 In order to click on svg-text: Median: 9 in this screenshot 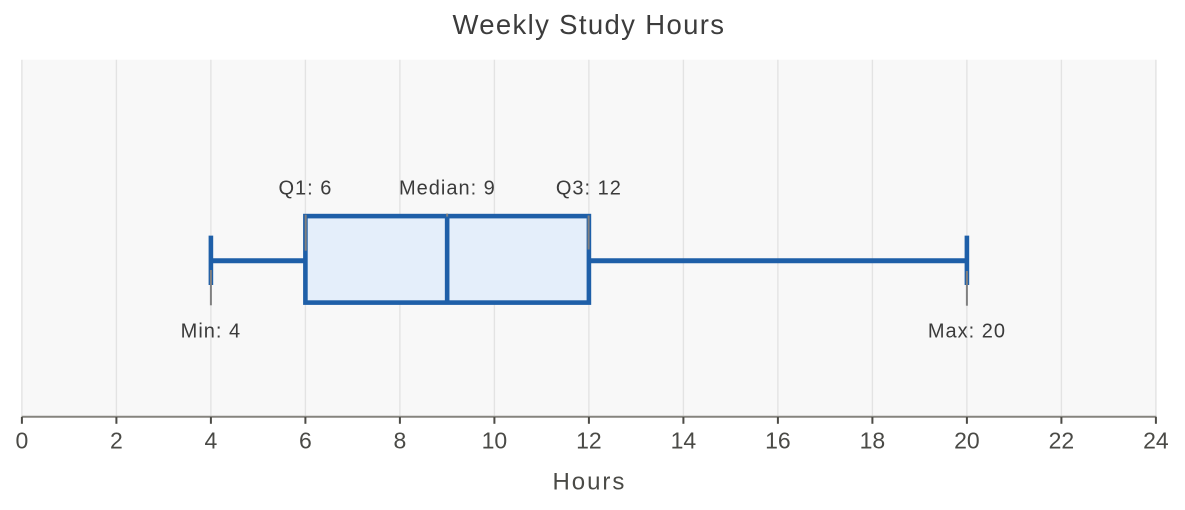, I will do `click(447, 189)`.